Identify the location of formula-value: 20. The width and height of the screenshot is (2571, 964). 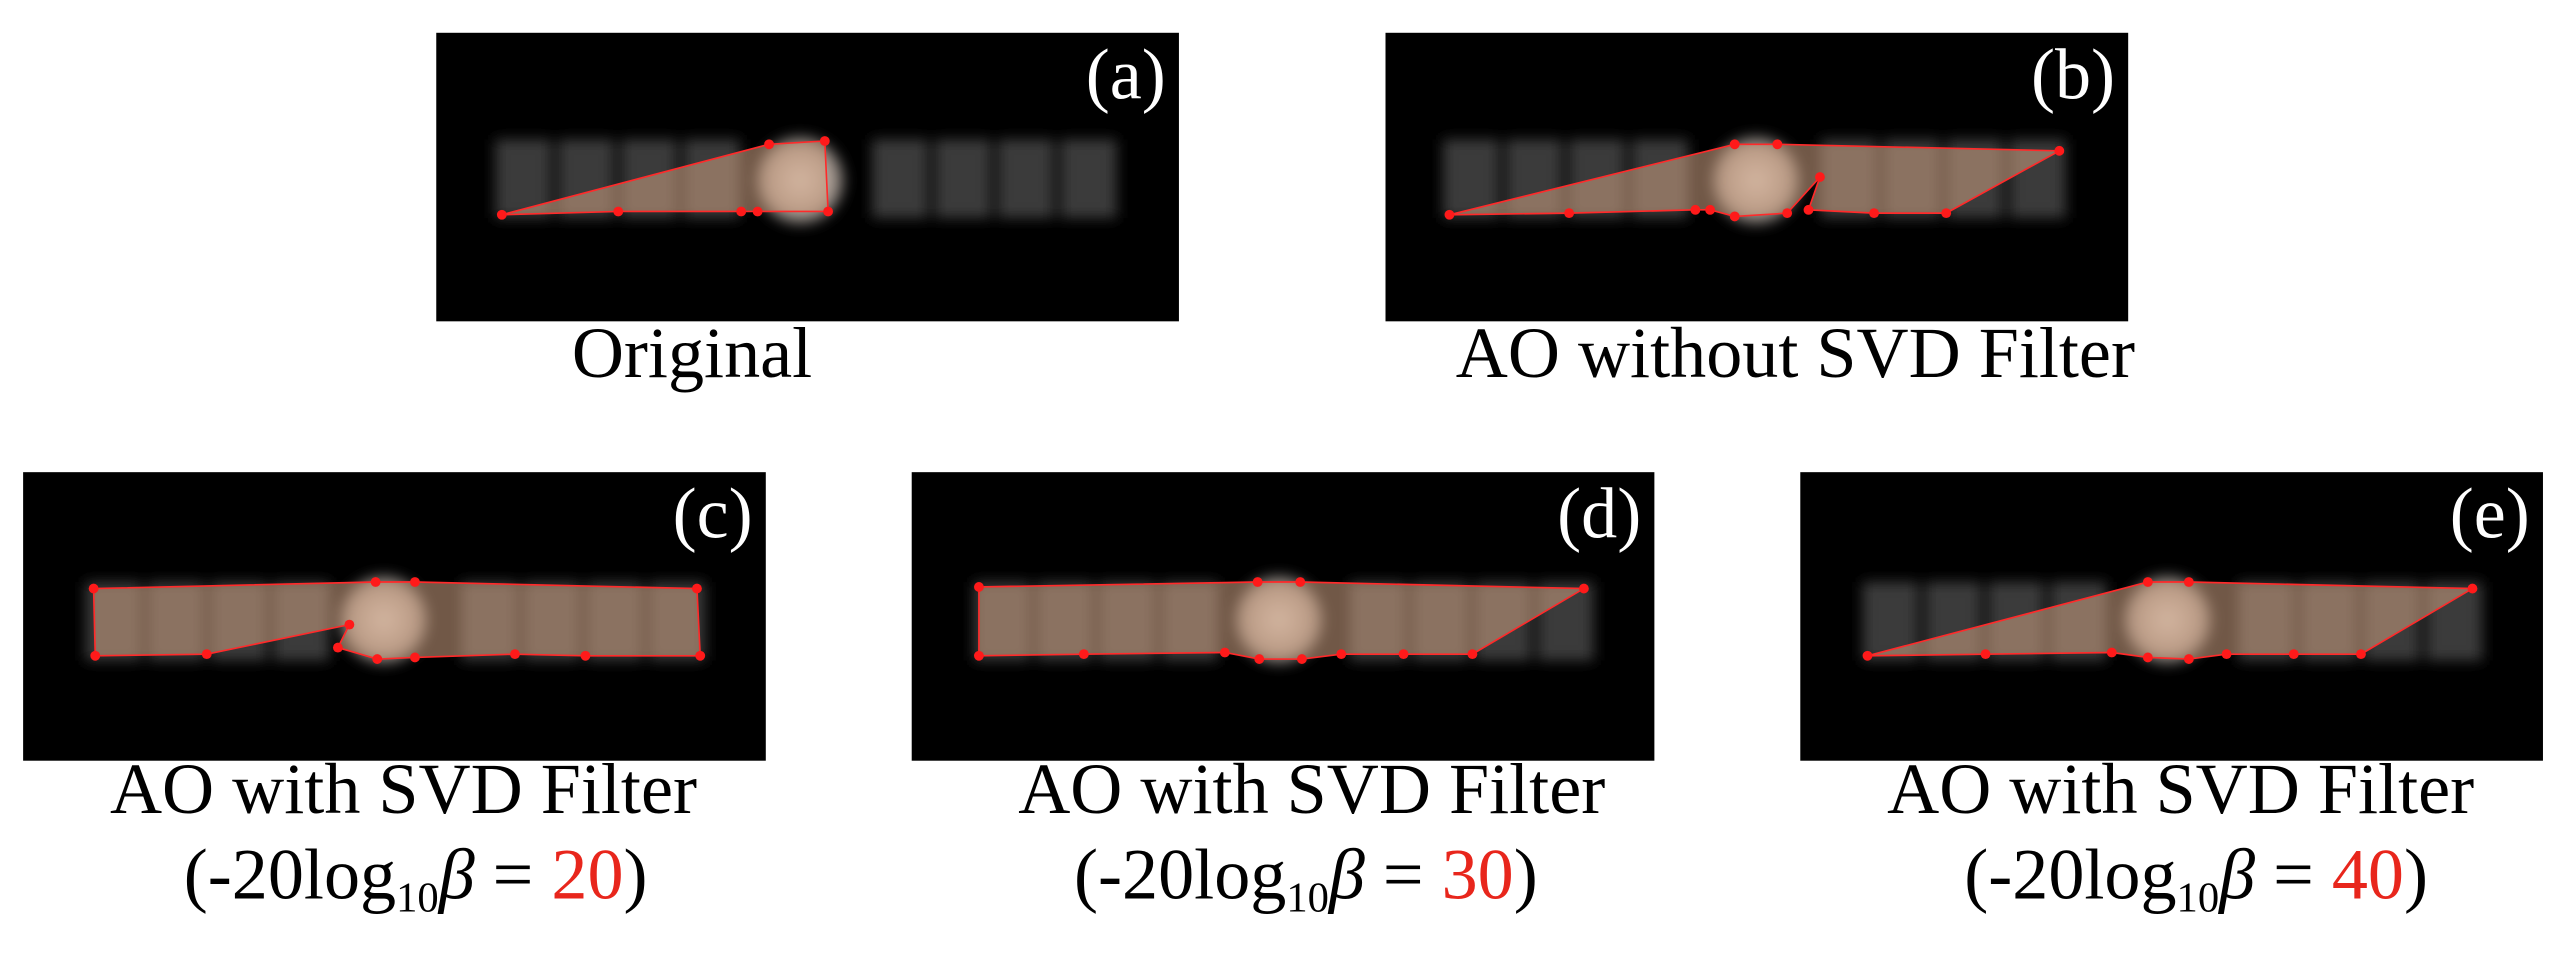
(587, 874).